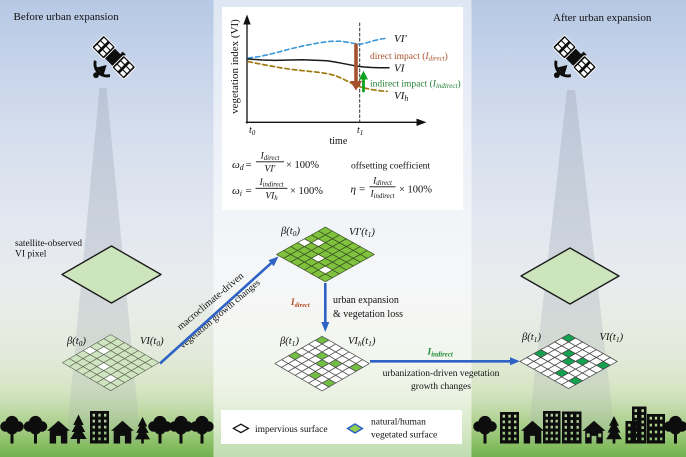  What do you see at coordinates (602, 18) in the screenshot?
I see `svg-text: After urban expansion` at bounding box center [602, 18].